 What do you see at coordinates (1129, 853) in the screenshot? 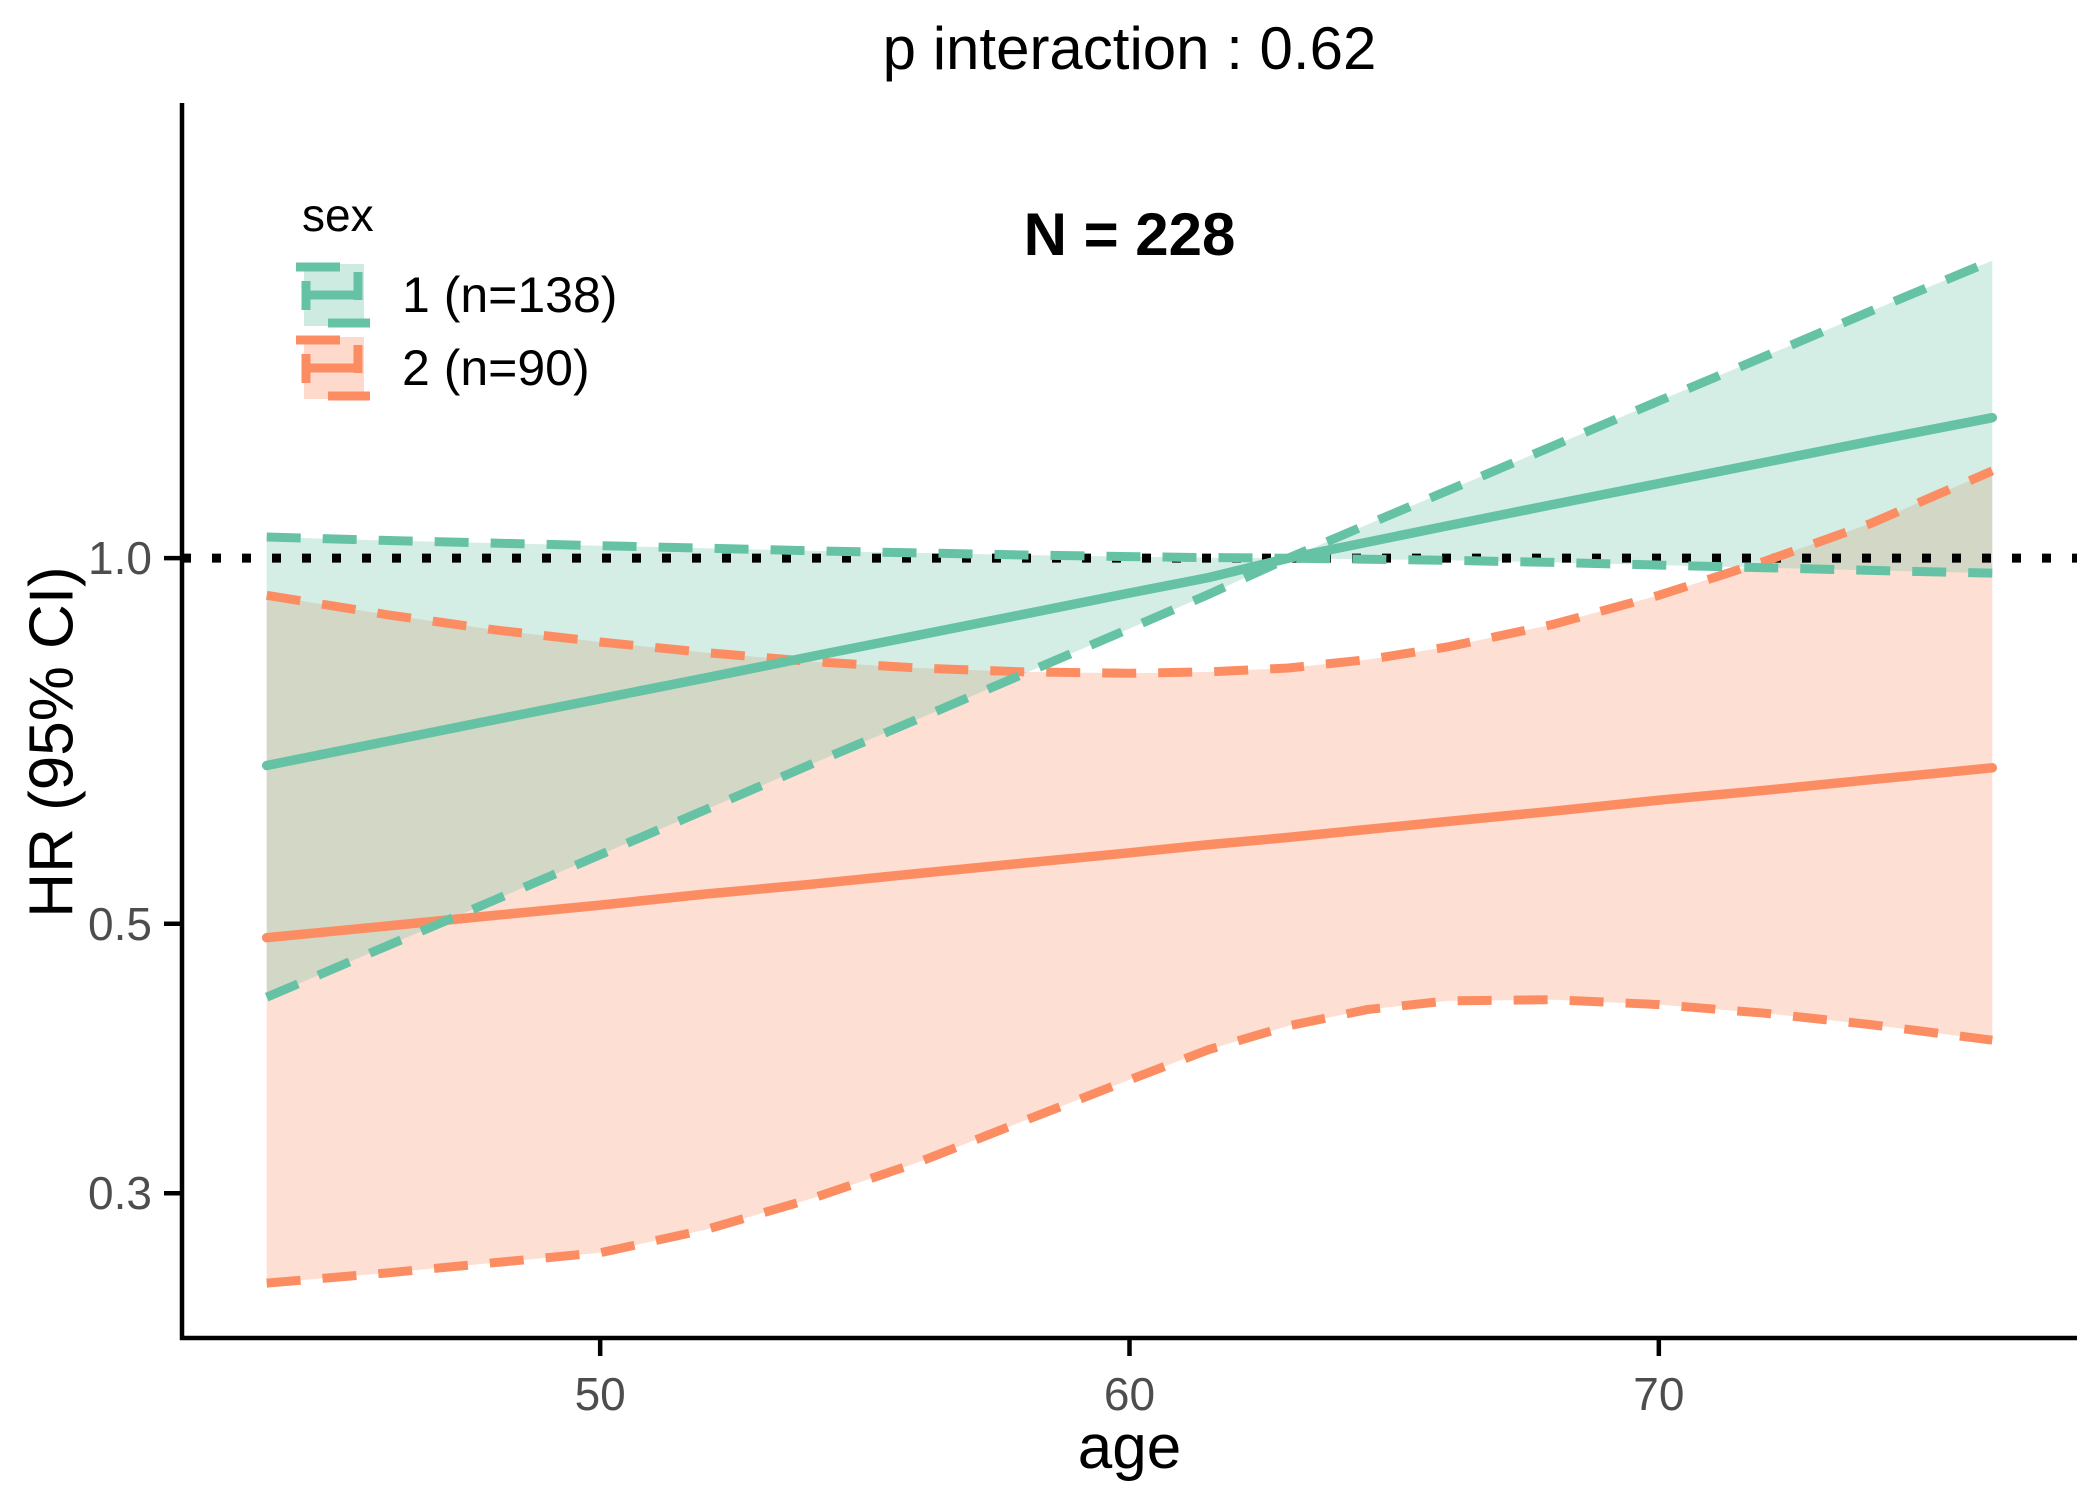
I see `hr-line-sex2` at bounding box center [1129, 853].